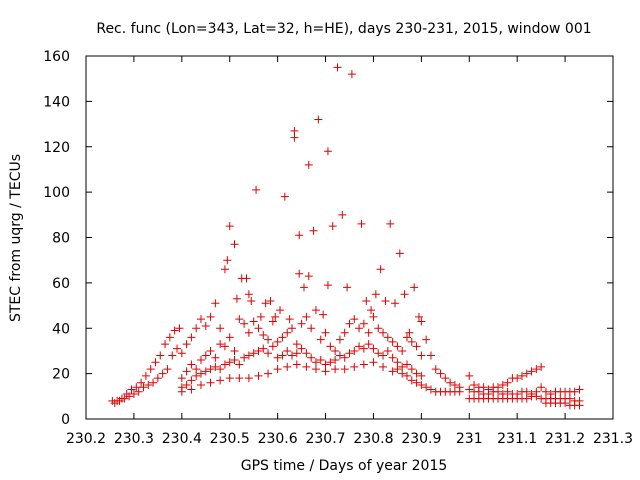 The height and width of the screenshot is (480, 640). What do you see at coordinates (469, 439) in the screenshot?
I see `x-tick-label: 231` at bounding box center [469, 439].